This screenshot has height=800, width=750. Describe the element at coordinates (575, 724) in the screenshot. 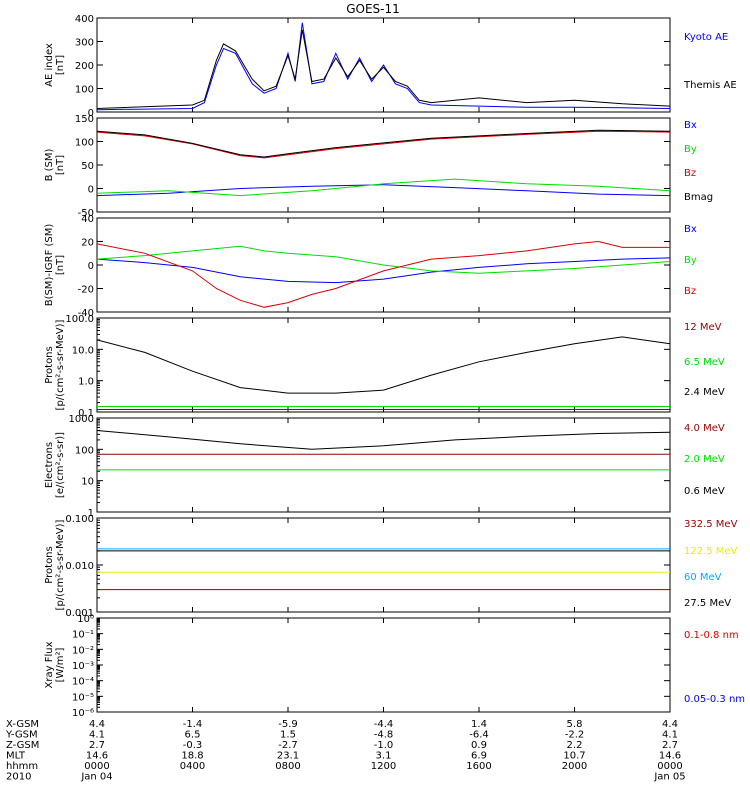

I see `x-axis-value: 5.8` at that location.